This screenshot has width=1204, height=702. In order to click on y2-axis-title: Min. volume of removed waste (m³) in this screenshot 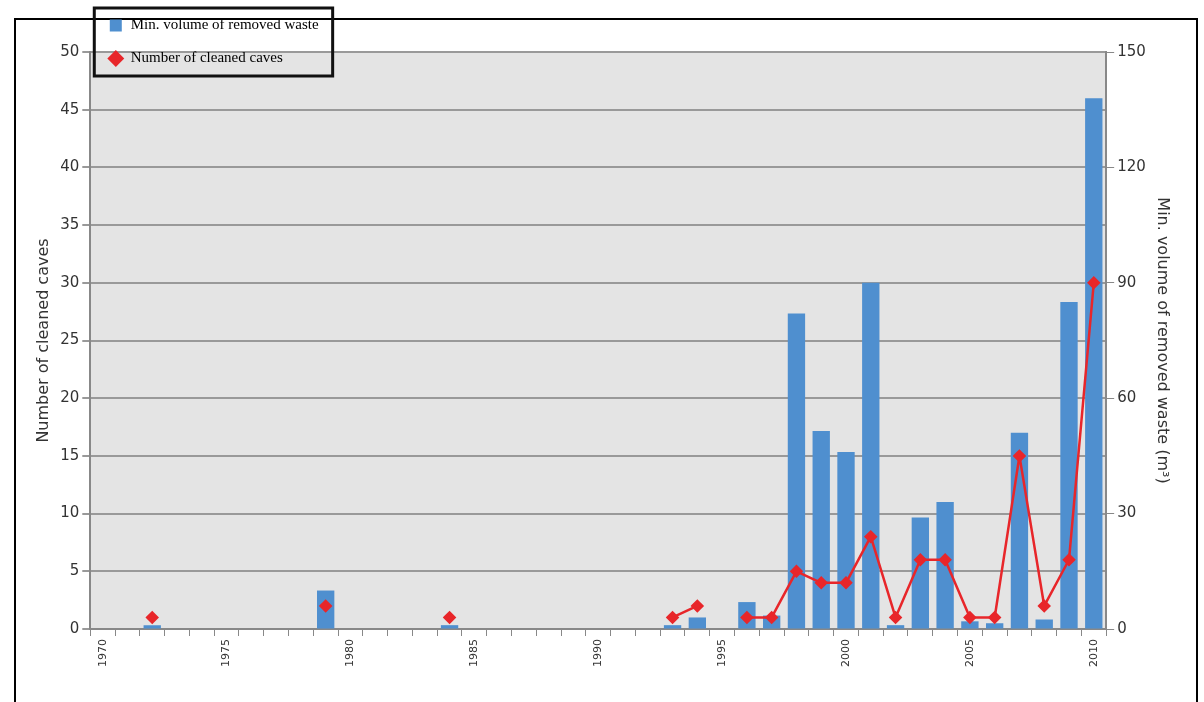, I will do `click(1164, 340)`.